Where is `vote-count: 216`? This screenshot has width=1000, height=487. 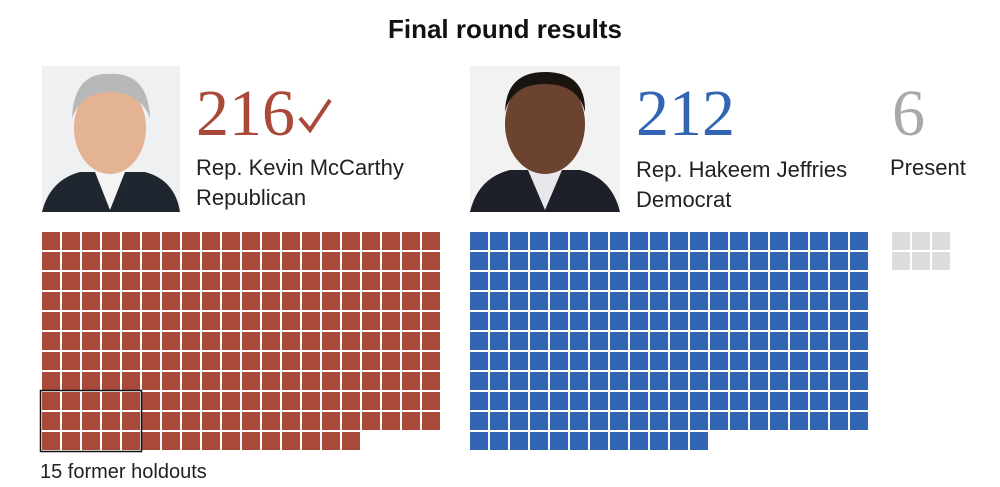 vote-count: 216 is located at coordinates (245, 113).